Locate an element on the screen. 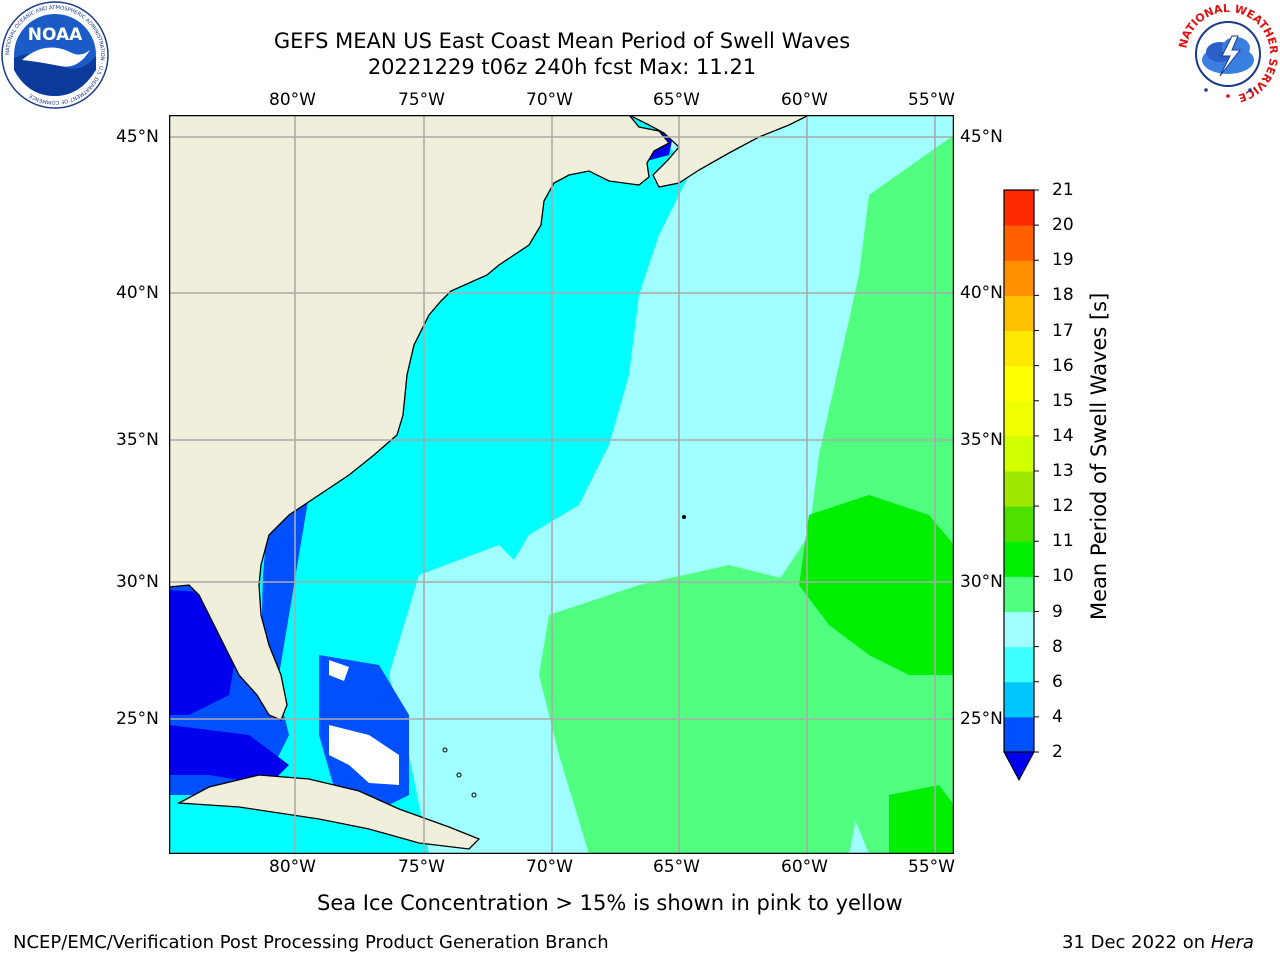 Image resolution: width=1280 pixels, height=960 pixels. lon-label-top: 60°W is located at coordinates (804, 100).